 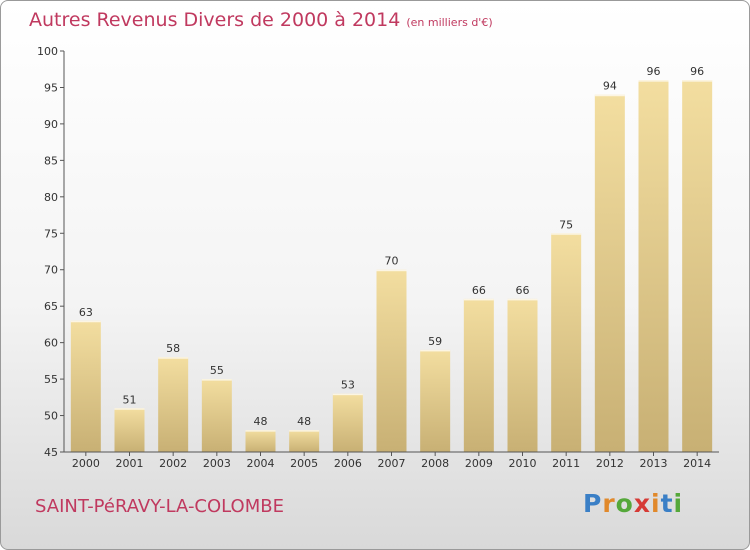 What do you see at coordinates (51, 416) in the screenshot?
I see `y-tick-label: 50` at bounding box center [51, 416].